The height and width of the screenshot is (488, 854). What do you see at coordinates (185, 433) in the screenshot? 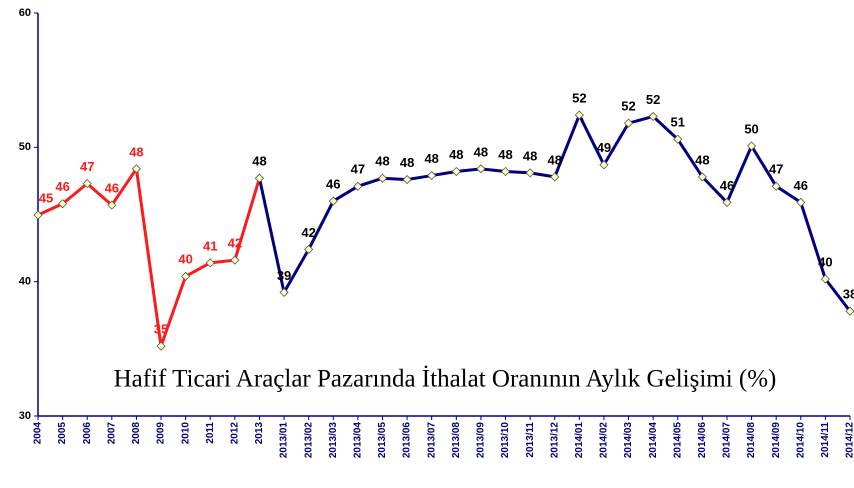
I see `x-tick-label: 2010` at bounding box center [185, 433].